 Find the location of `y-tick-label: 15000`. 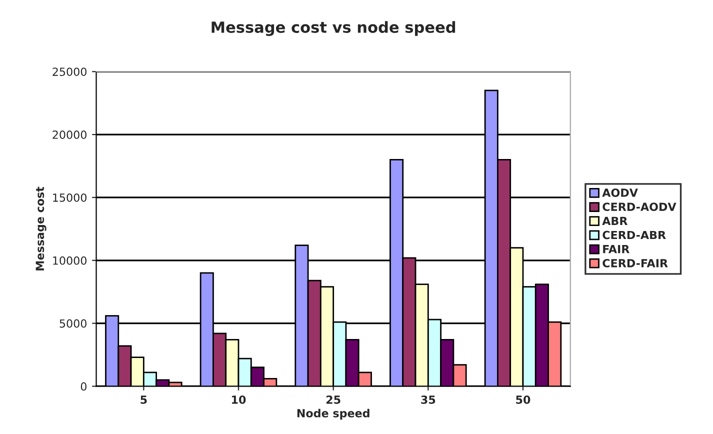

y-tick-label: 15000 is located at coordinates (69, 197).